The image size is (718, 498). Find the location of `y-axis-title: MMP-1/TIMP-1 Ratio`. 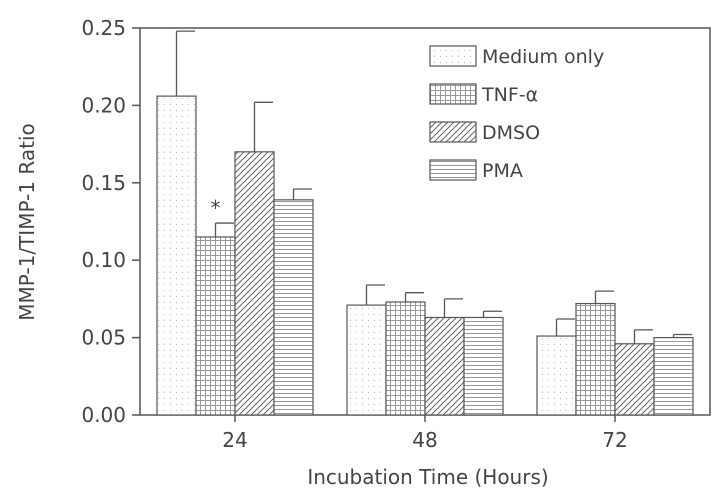

y-axis-title: MMP-1/TIMP-1 Ratio is located at coordinates (27, 221).